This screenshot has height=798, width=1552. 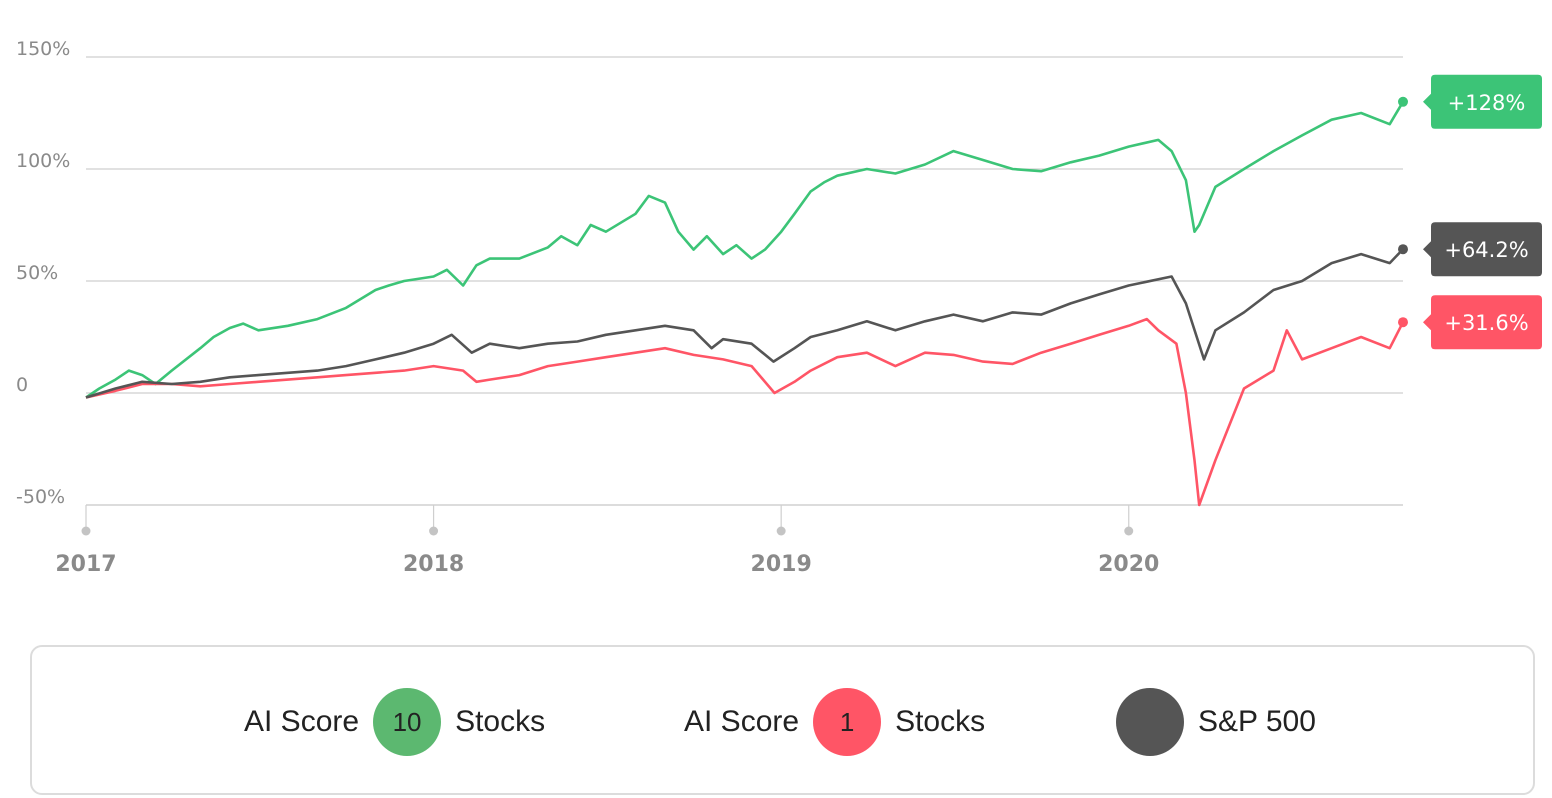 I want to click on x-tick-label: 2019, so click(x=781, y=564).